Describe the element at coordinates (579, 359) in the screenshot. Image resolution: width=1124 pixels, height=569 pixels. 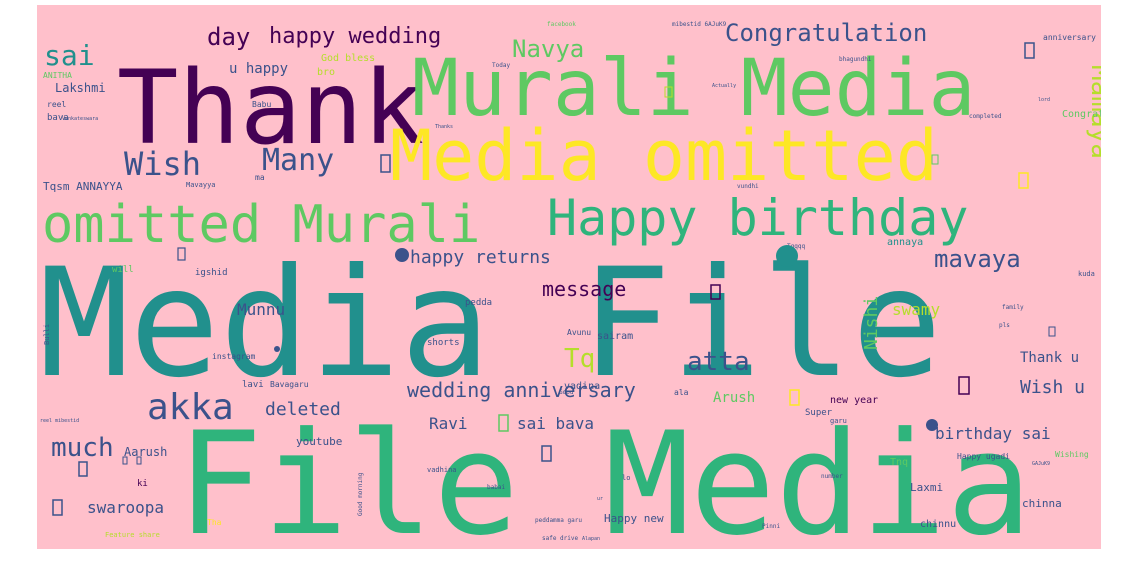
I see `word-tq: Tq` at that location.